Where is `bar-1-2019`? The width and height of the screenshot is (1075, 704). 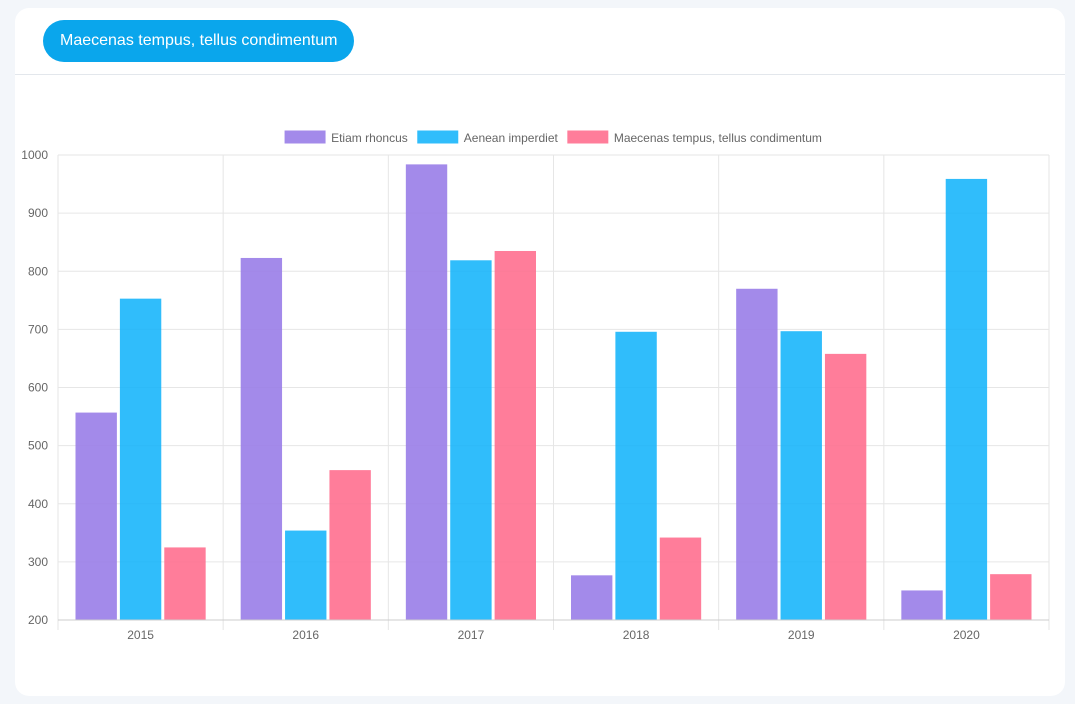 bar-1-2019 is located at coordinates (757, 454).